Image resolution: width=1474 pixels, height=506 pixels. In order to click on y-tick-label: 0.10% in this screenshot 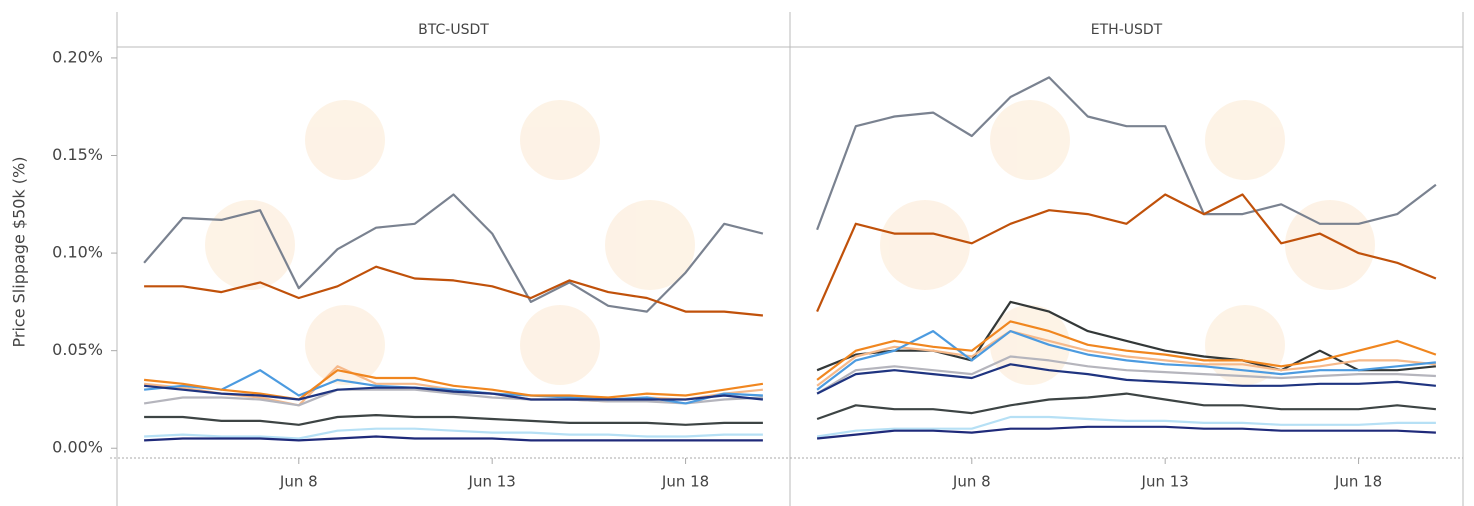, I will do `click(77, 252)`.